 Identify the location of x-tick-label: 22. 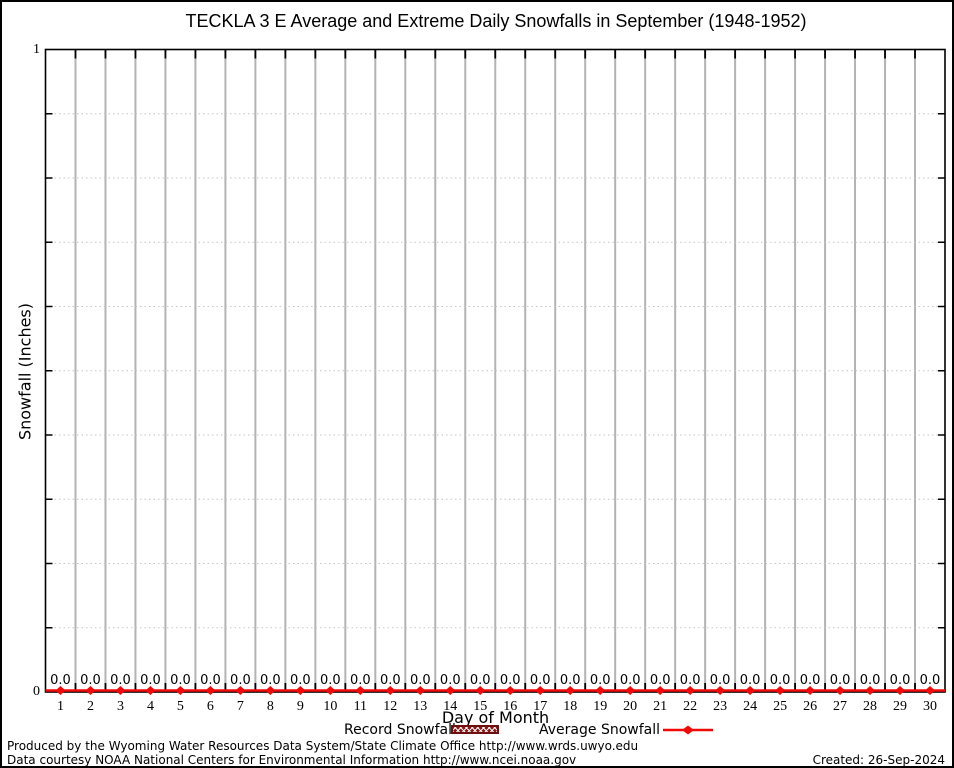
(690, 706).